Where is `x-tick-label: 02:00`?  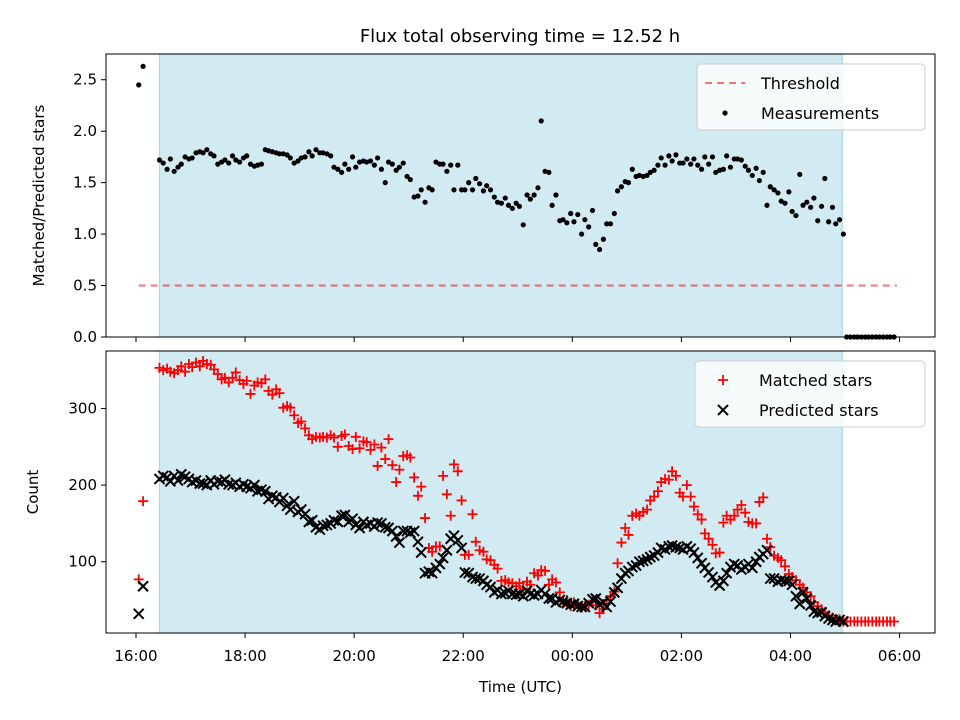
x-tick-label: 02:00 is located at coordinates (681, 656).